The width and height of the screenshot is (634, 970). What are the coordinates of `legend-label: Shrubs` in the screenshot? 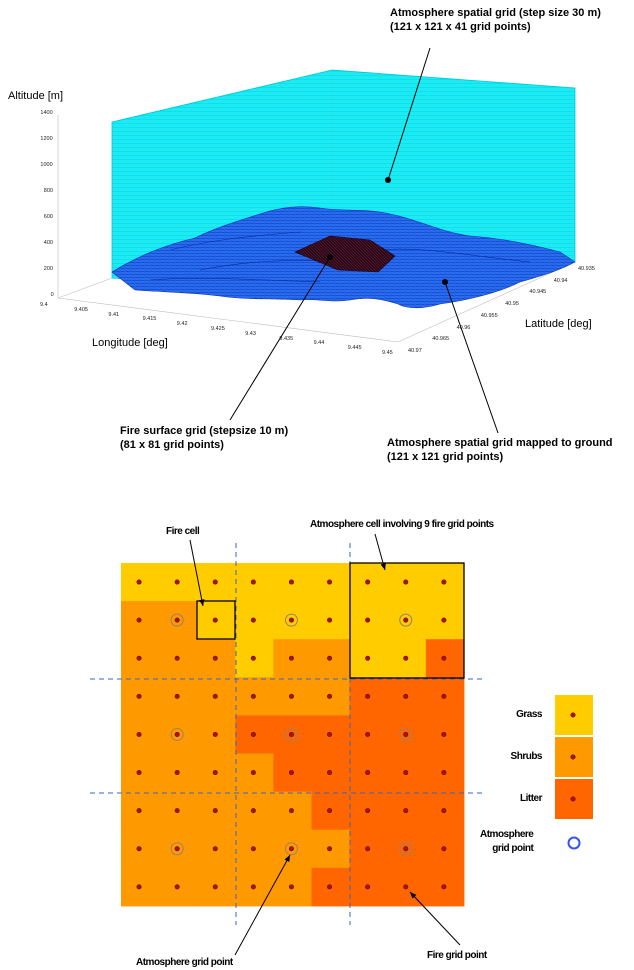 It's located at (526, 756).